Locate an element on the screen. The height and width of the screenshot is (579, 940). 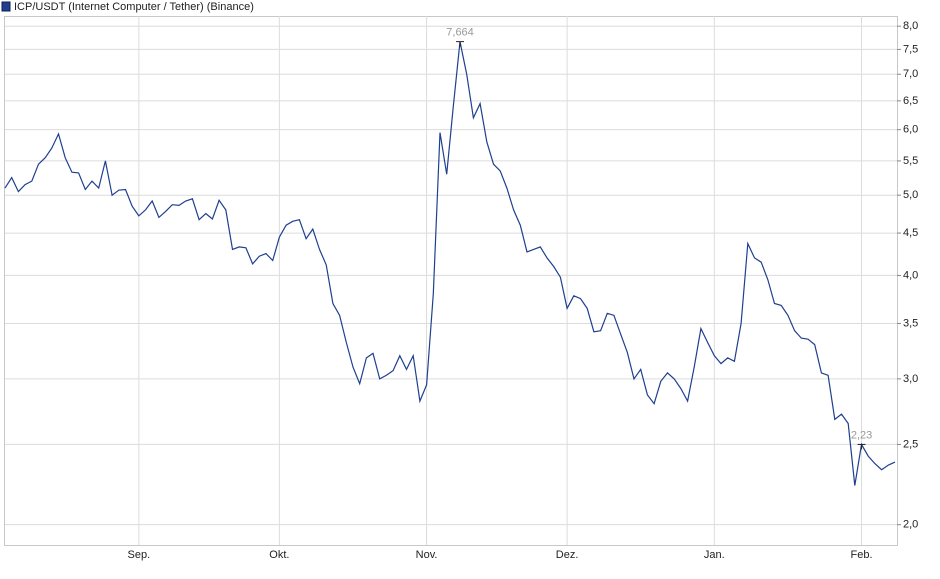
y-tick-label: 8,0 is located at coordinates (910, 26).